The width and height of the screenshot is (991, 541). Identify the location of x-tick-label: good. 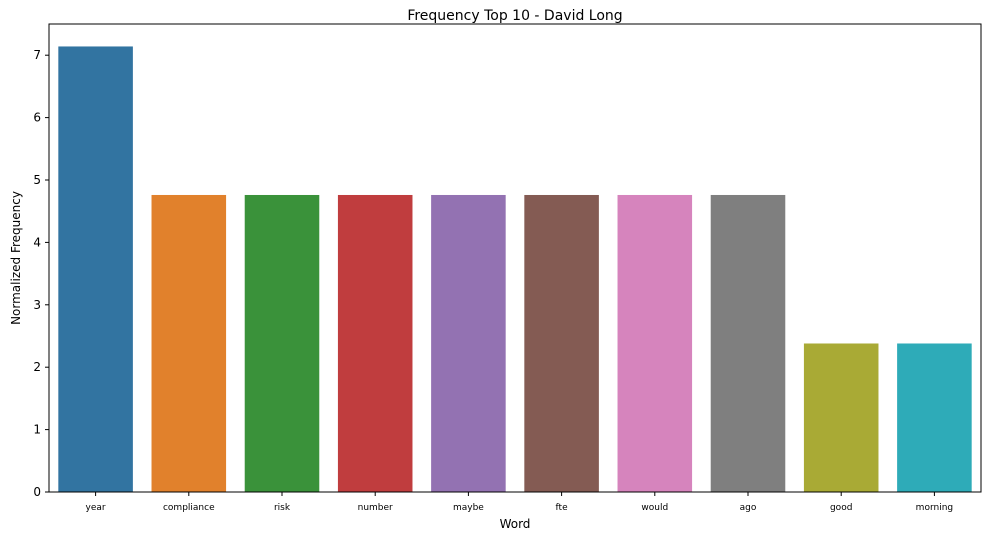
(841, 508).